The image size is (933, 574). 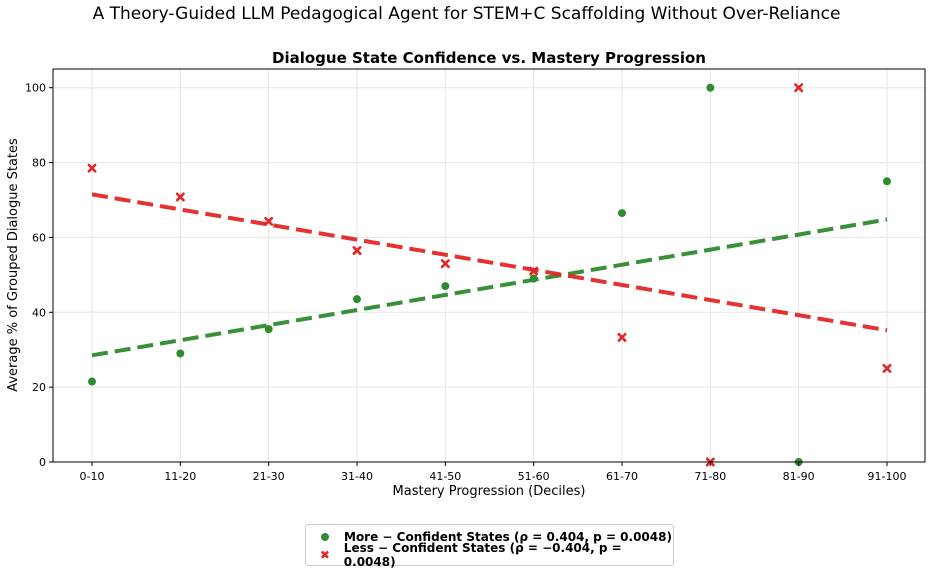 What do you see at coordinates (180, 476) in the screenshot?
I see `x-tick-label: 11-20` at bounding box center [180, 476].